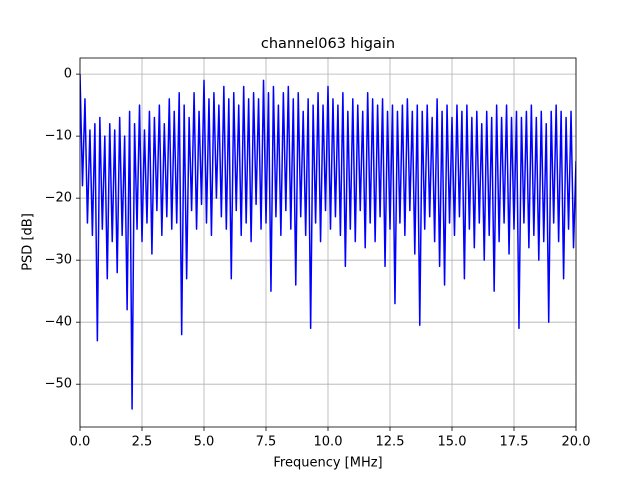 Image resolution: width=640 pixels, height=480 pixels. I want to click on x-tick-label: 5.0, so click(204, 442).